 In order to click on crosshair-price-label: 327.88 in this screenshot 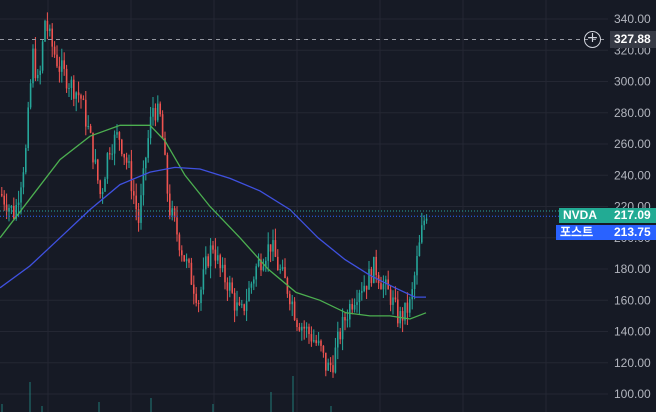, I will do `click(633, 39)`.